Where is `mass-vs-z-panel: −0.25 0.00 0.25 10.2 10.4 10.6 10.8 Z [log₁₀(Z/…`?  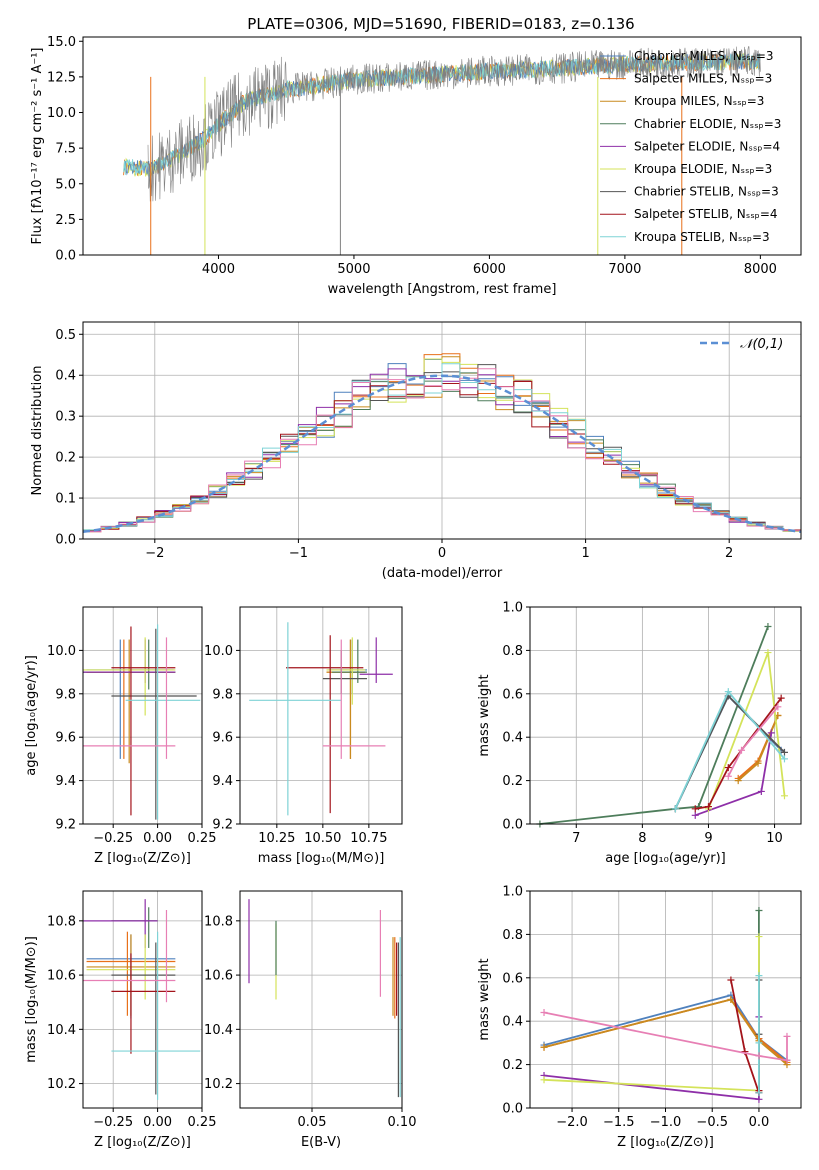
mass-vs-z-panel: −0.25 0.00 0.25 10.2 10.4 10.6 10.8 Z [log₁₀(Z/… is located at coordinates (120, 1020).